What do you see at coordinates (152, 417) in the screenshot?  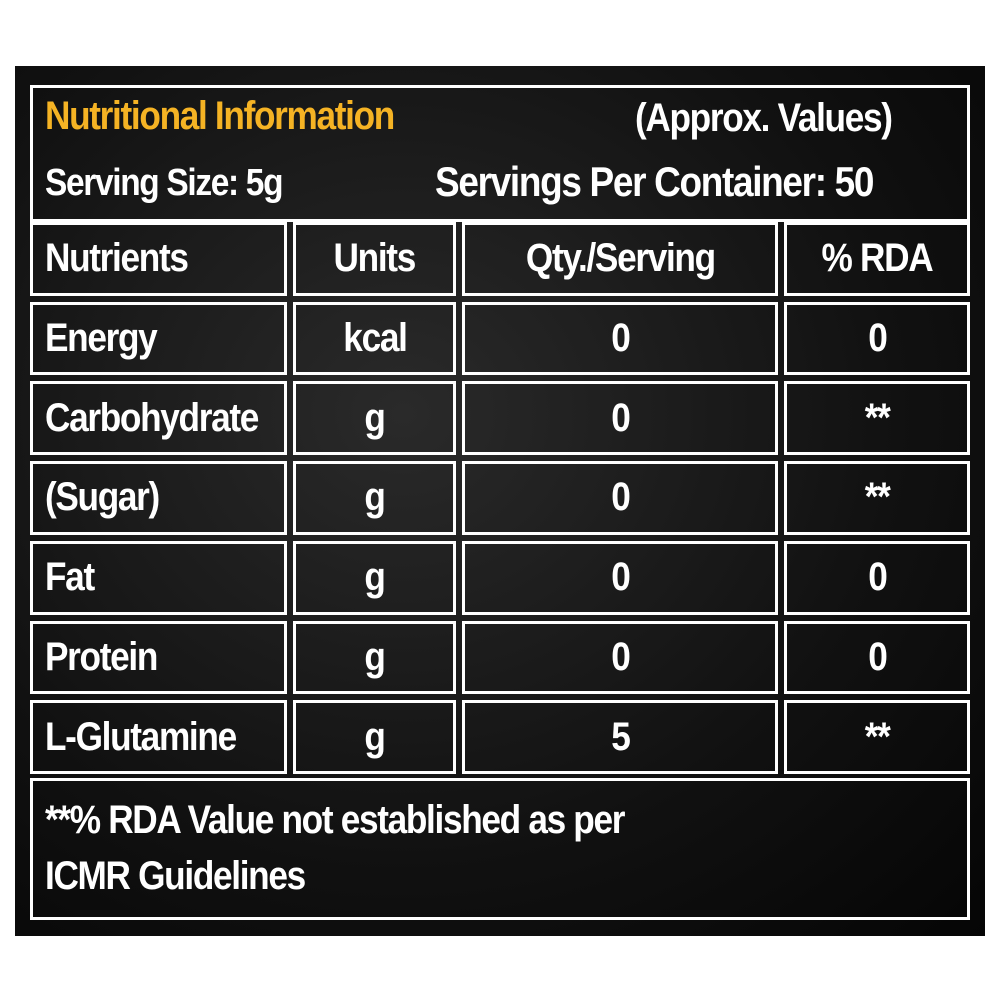 I see `nutrient-name: Carbohydrate` at bounding box center [152, 417].